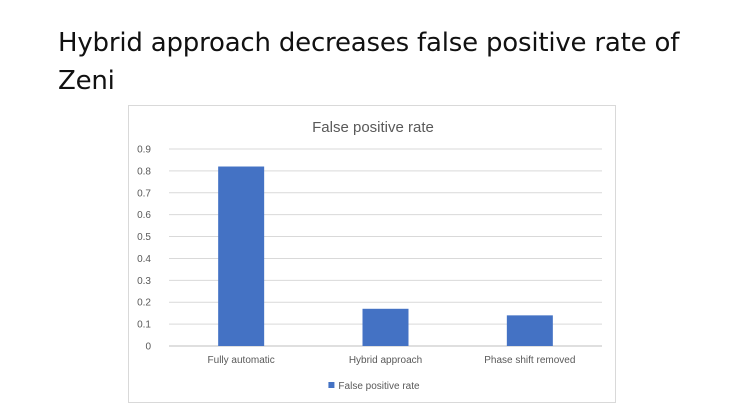 Image resolution: width=743 pixels, height=418 pixels. Describe the element at coordinates (331, 385) in the screenshot. I see `legend-swatch` at that location.